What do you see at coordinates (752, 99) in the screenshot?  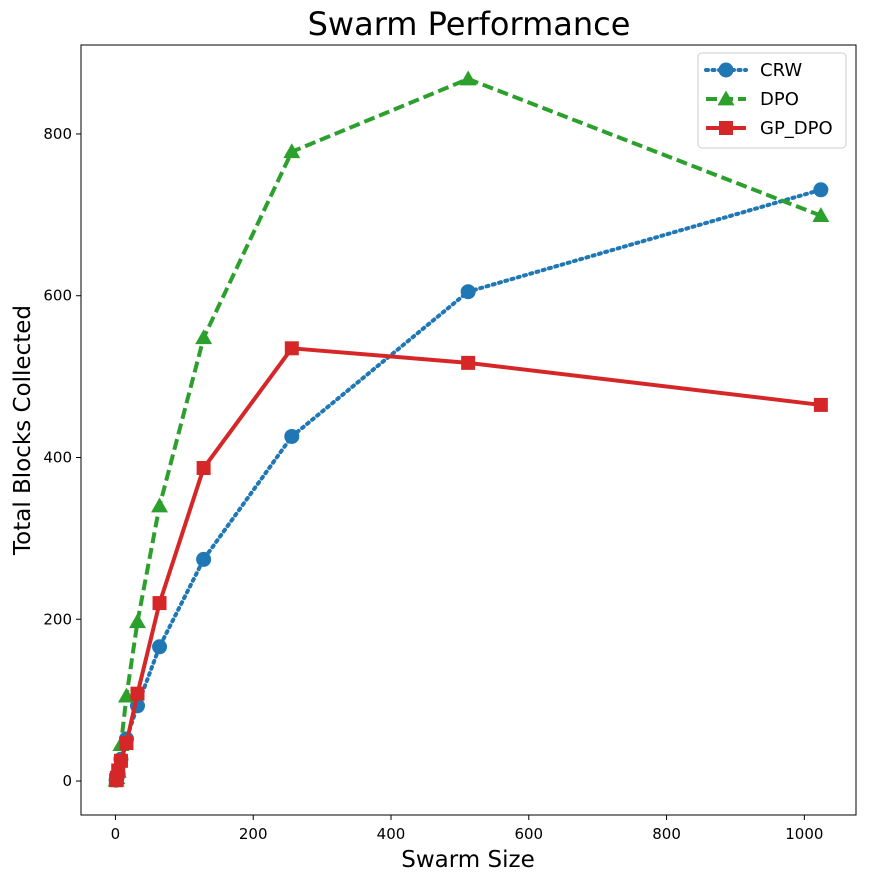 I see `legend-item: DPO` at bounding box center [752, 99].